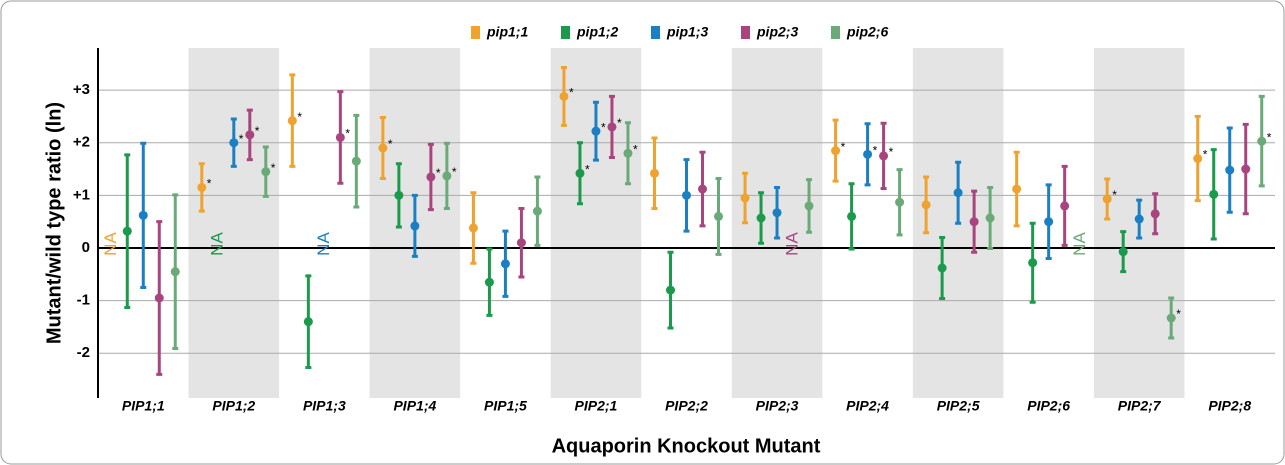 The image size is (1285, 465). I want to click on x-tick-label: PIP2;6, so click(1048, 406).